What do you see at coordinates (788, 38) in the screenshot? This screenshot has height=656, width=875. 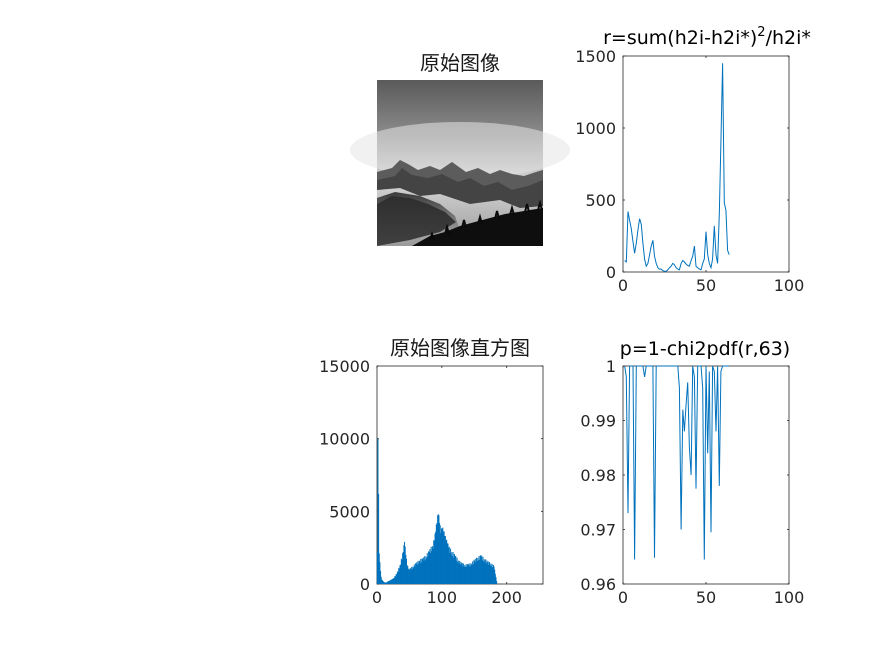 I see `r-chart-title-tail: /h2i*` at bounding box center [788, 38].